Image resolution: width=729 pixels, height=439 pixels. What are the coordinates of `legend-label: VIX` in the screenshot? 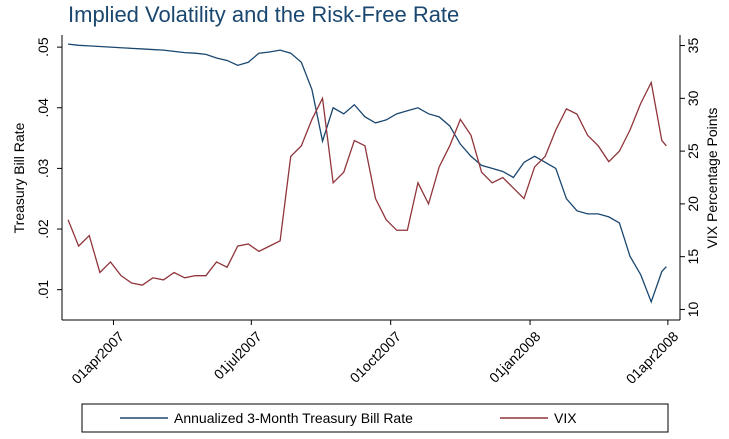 It's located at (565, 418).